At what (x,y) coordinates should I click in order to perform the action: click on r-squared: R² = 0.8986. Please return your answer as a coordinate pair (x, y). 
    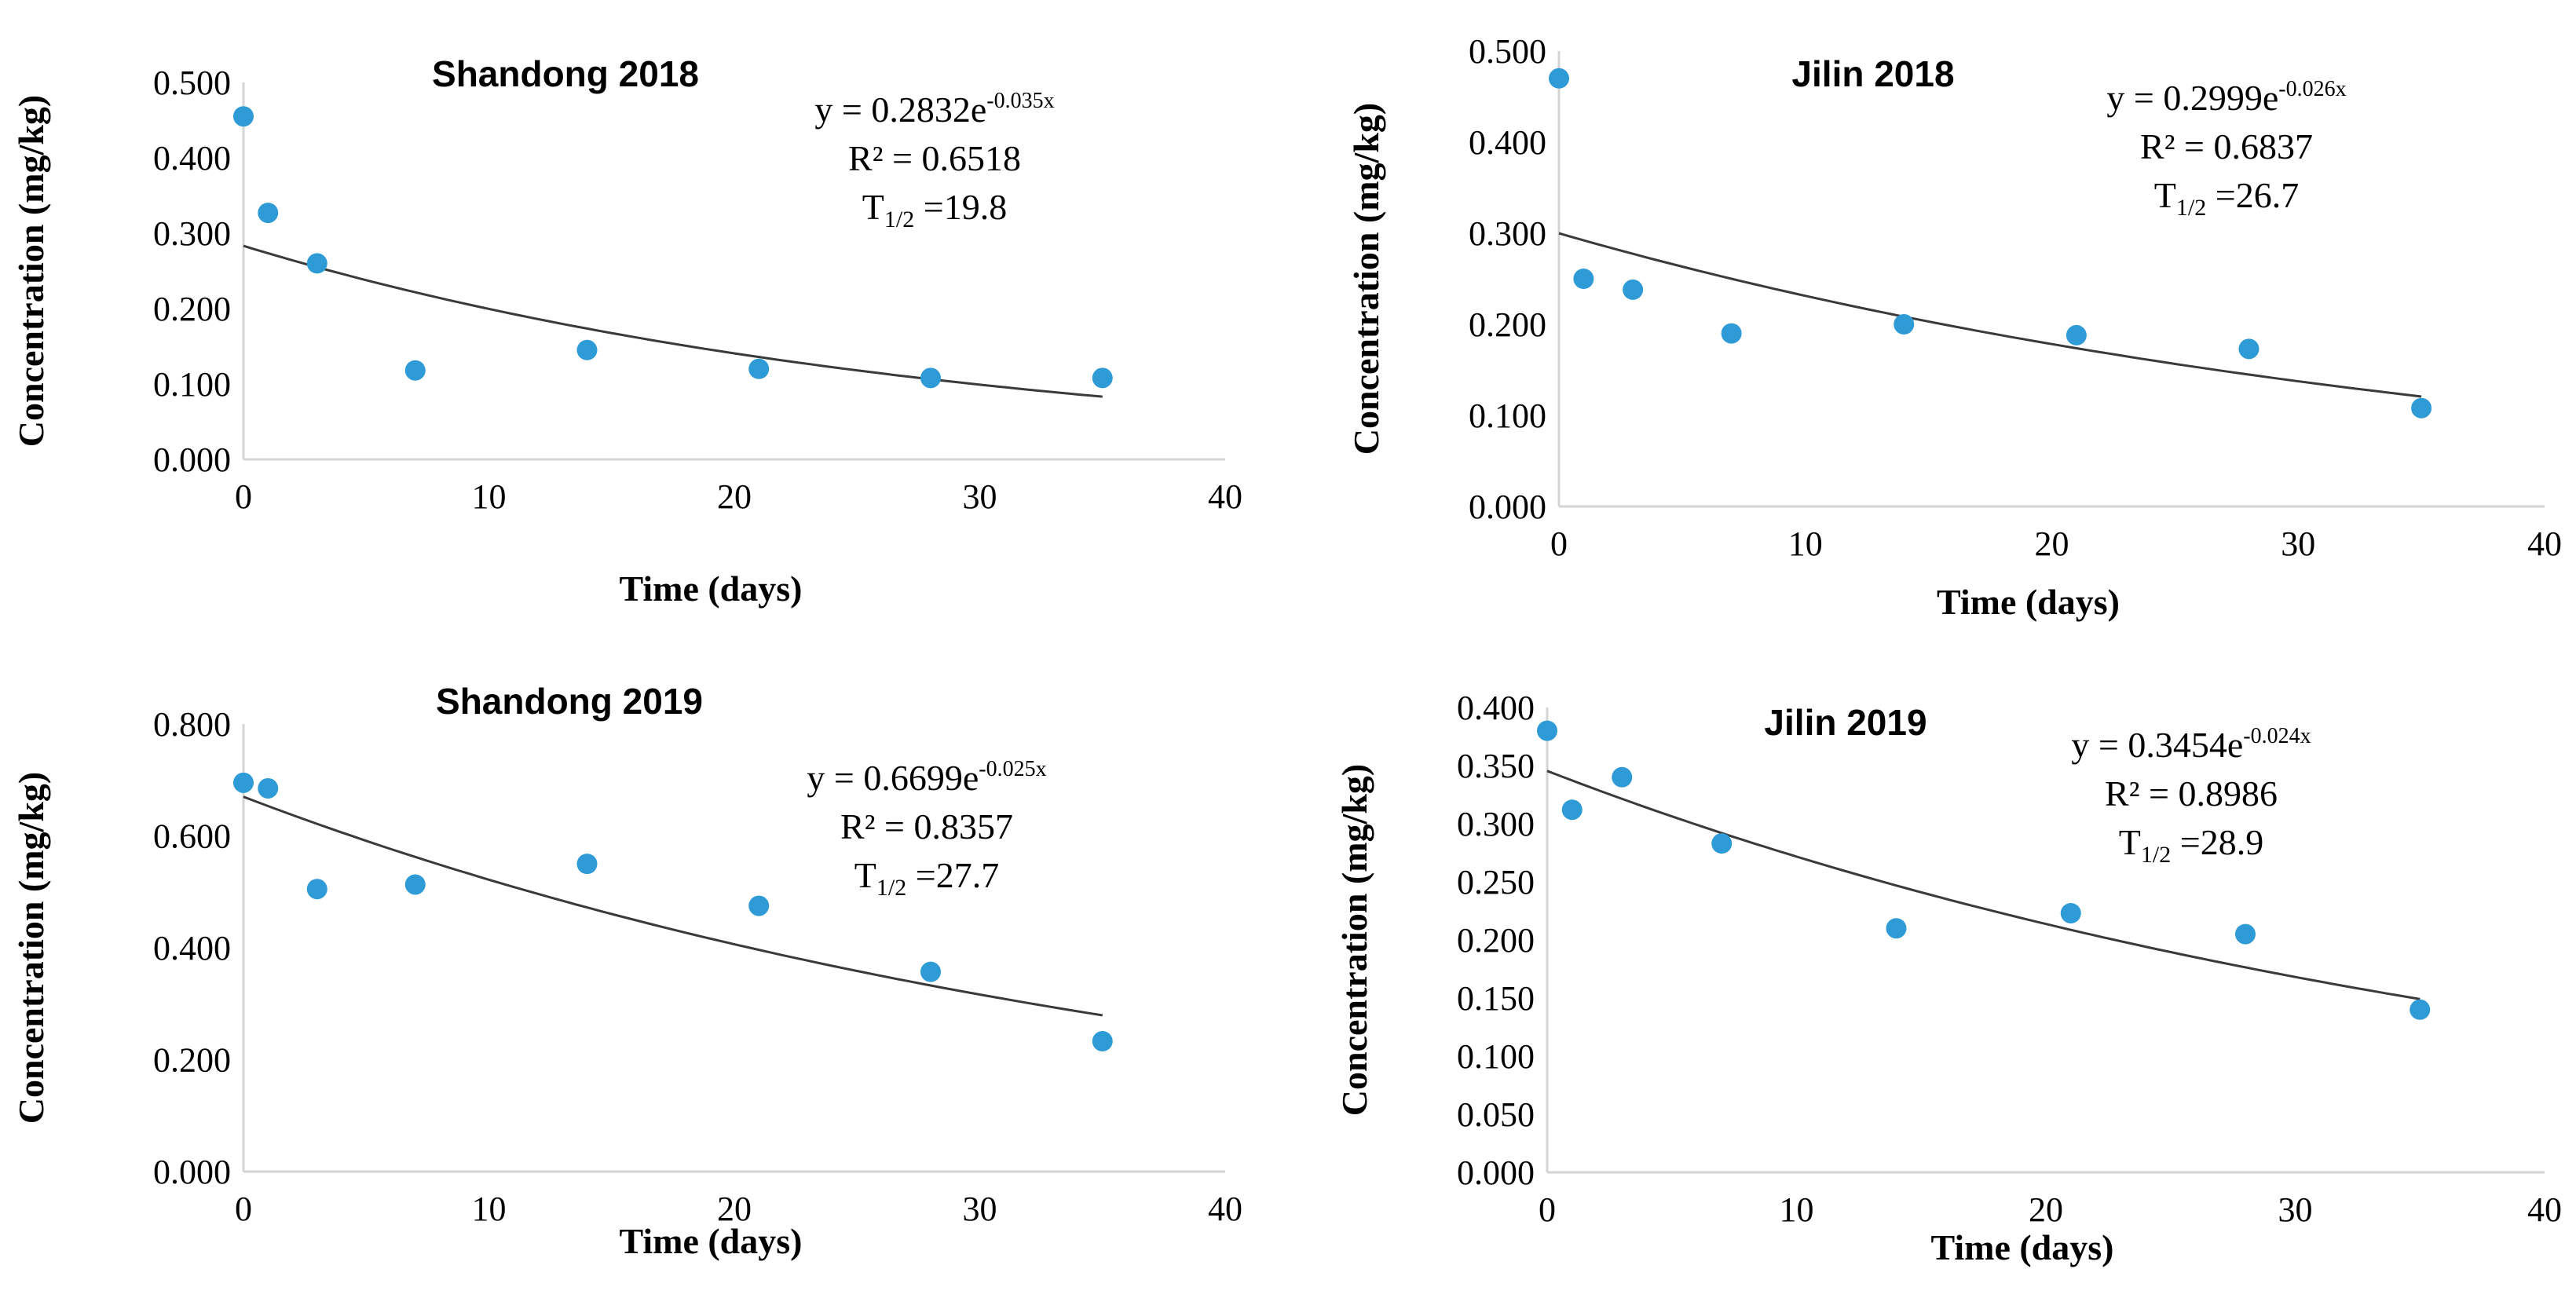
    Looking at the image, I should click on (2192, 793).